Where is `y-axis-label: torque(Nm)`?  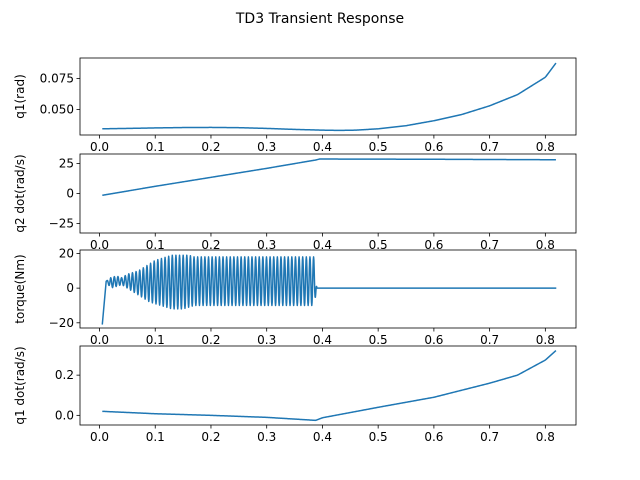 y-axis-label: torque(Nm) is located at coordinates (20, 288).